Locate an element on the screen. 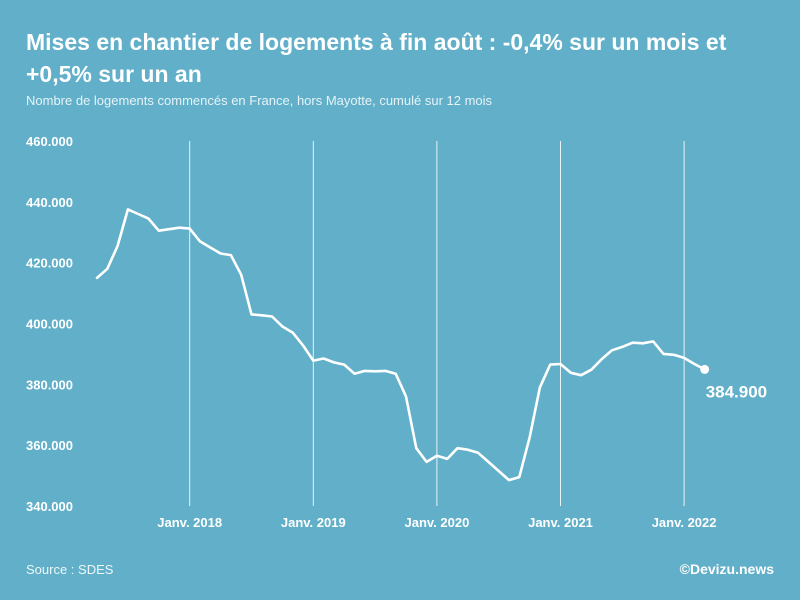 This screenshot has width=800, height=600. x-tick-label: Janv. 2022 is located at coordinates (684, 522).